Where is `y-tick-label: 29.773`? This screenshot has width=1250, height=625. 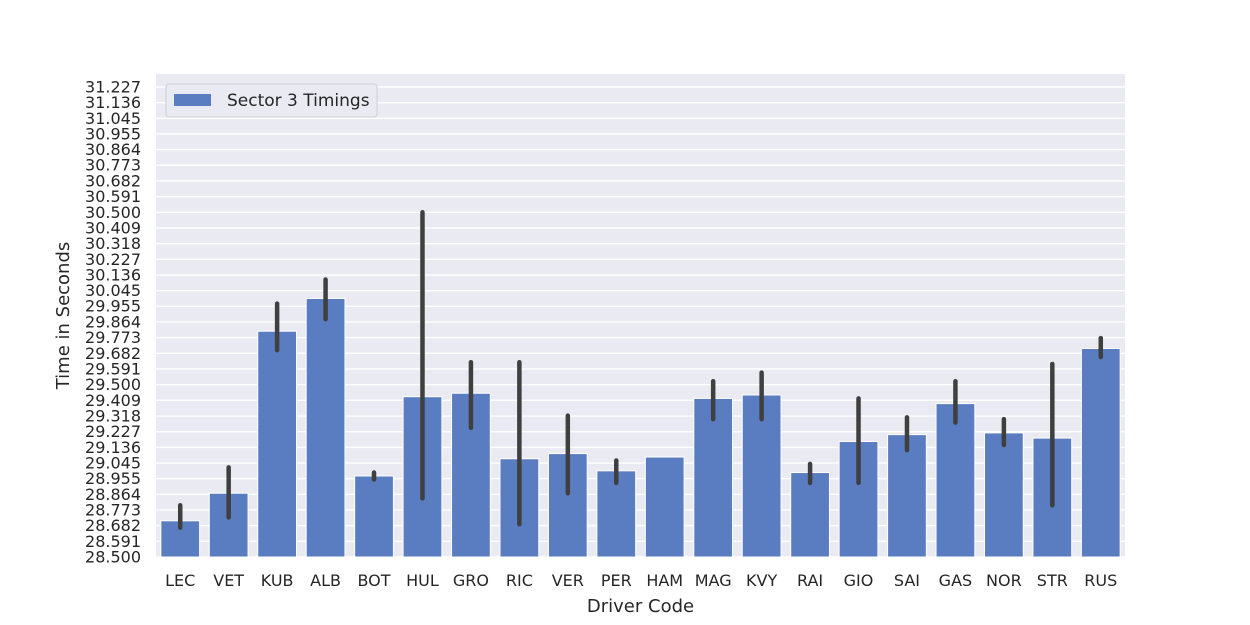
y-tick-label: 29.773 is located at coordinates (113, 337).